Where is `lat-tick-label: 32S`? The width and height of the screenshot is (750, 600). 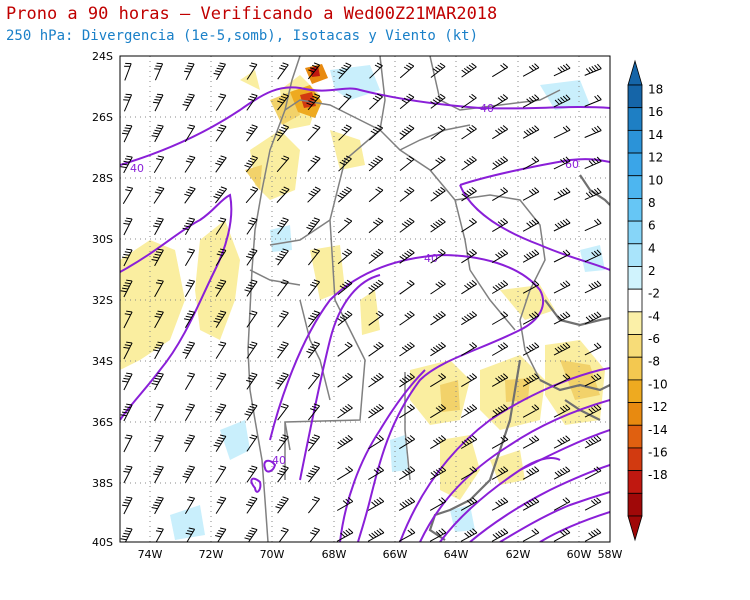 lat-tick-label: 32S is located at coordinates (102, 300).